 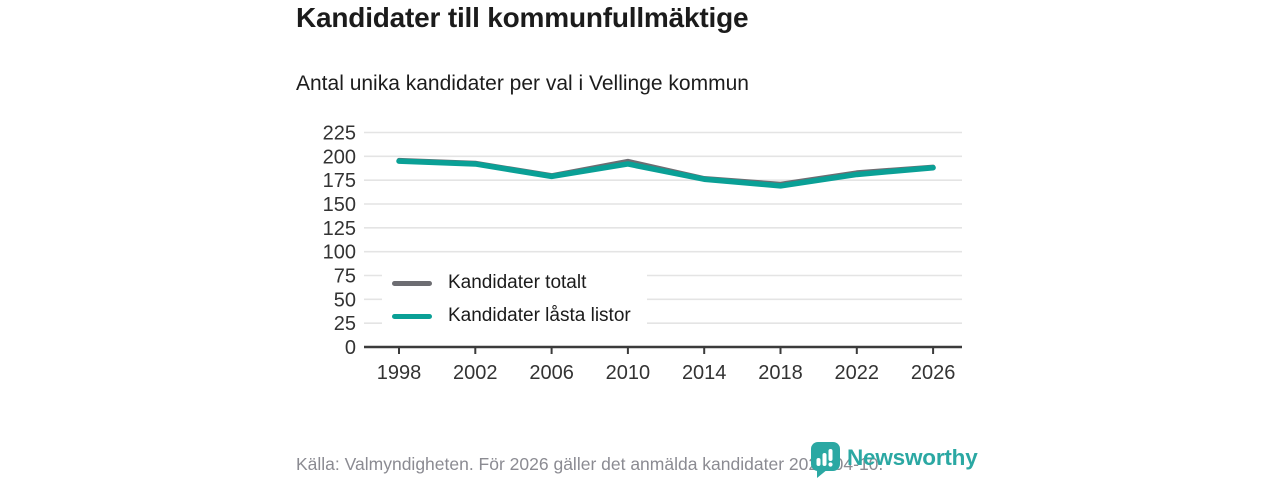 What do you see at coordinates (350, 348) in the screenshot?
I see `svg-text: 0` at bounding box center [350, 348].